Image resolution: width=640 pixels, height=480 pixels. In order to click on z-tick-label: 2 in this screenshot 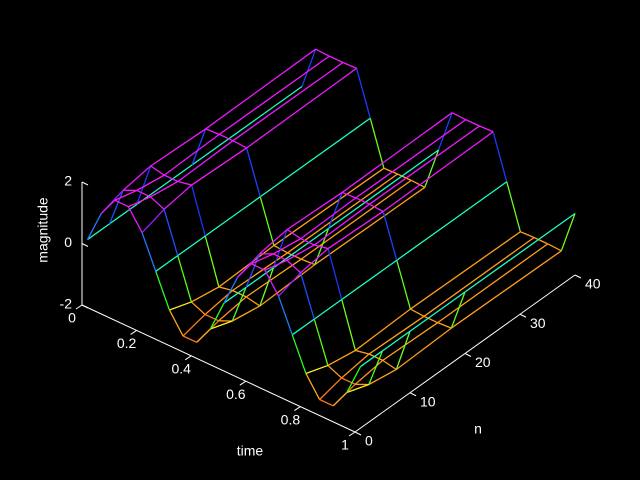, I will do `click(68, 181)`.